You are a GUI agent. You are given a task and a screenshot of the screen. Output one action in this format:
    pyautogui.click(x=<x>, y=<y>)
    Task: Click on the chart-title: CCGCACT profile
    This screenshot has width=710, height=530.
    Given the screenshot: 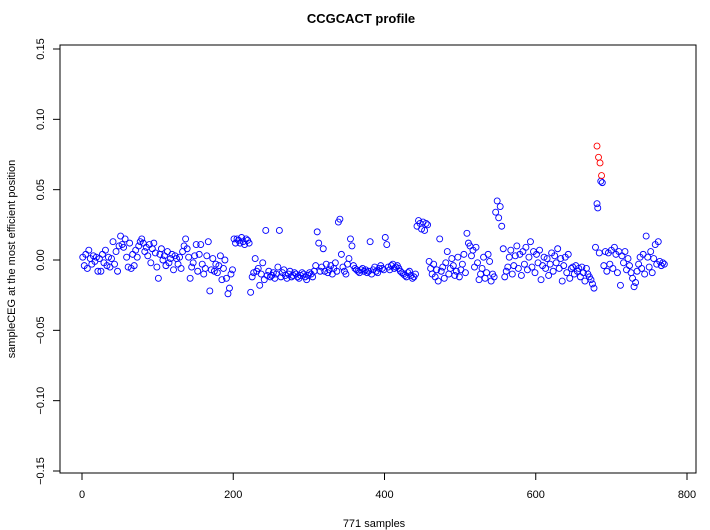 What is the action you would take?
    pyautogui.click(x=361, y=18)
    